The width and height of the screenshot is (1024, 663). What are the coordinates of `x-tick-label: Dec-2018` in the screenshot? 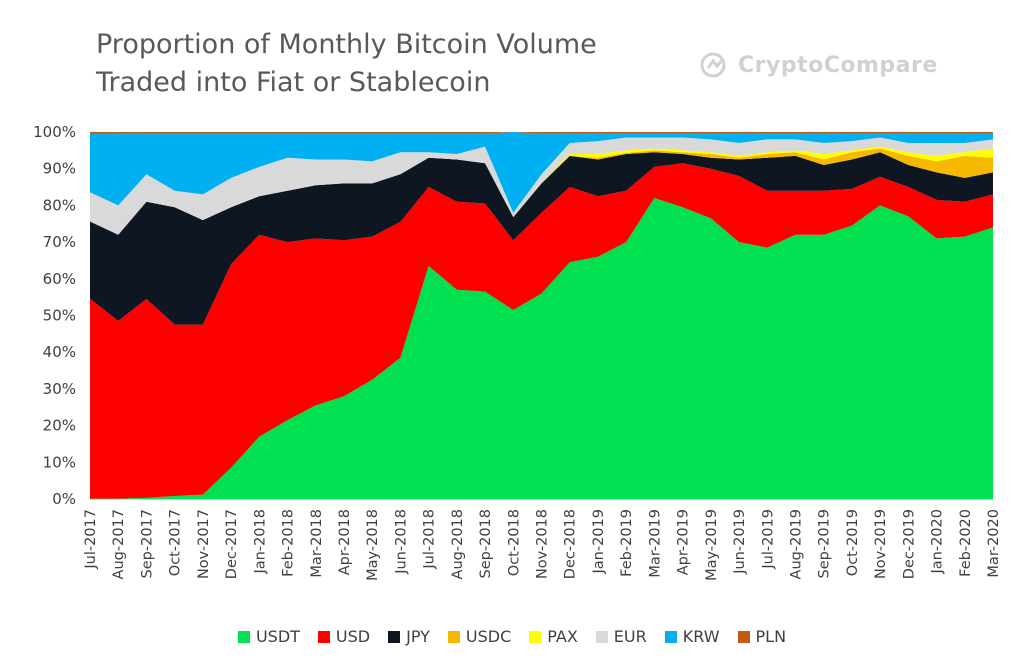 It's located at (571, 544).